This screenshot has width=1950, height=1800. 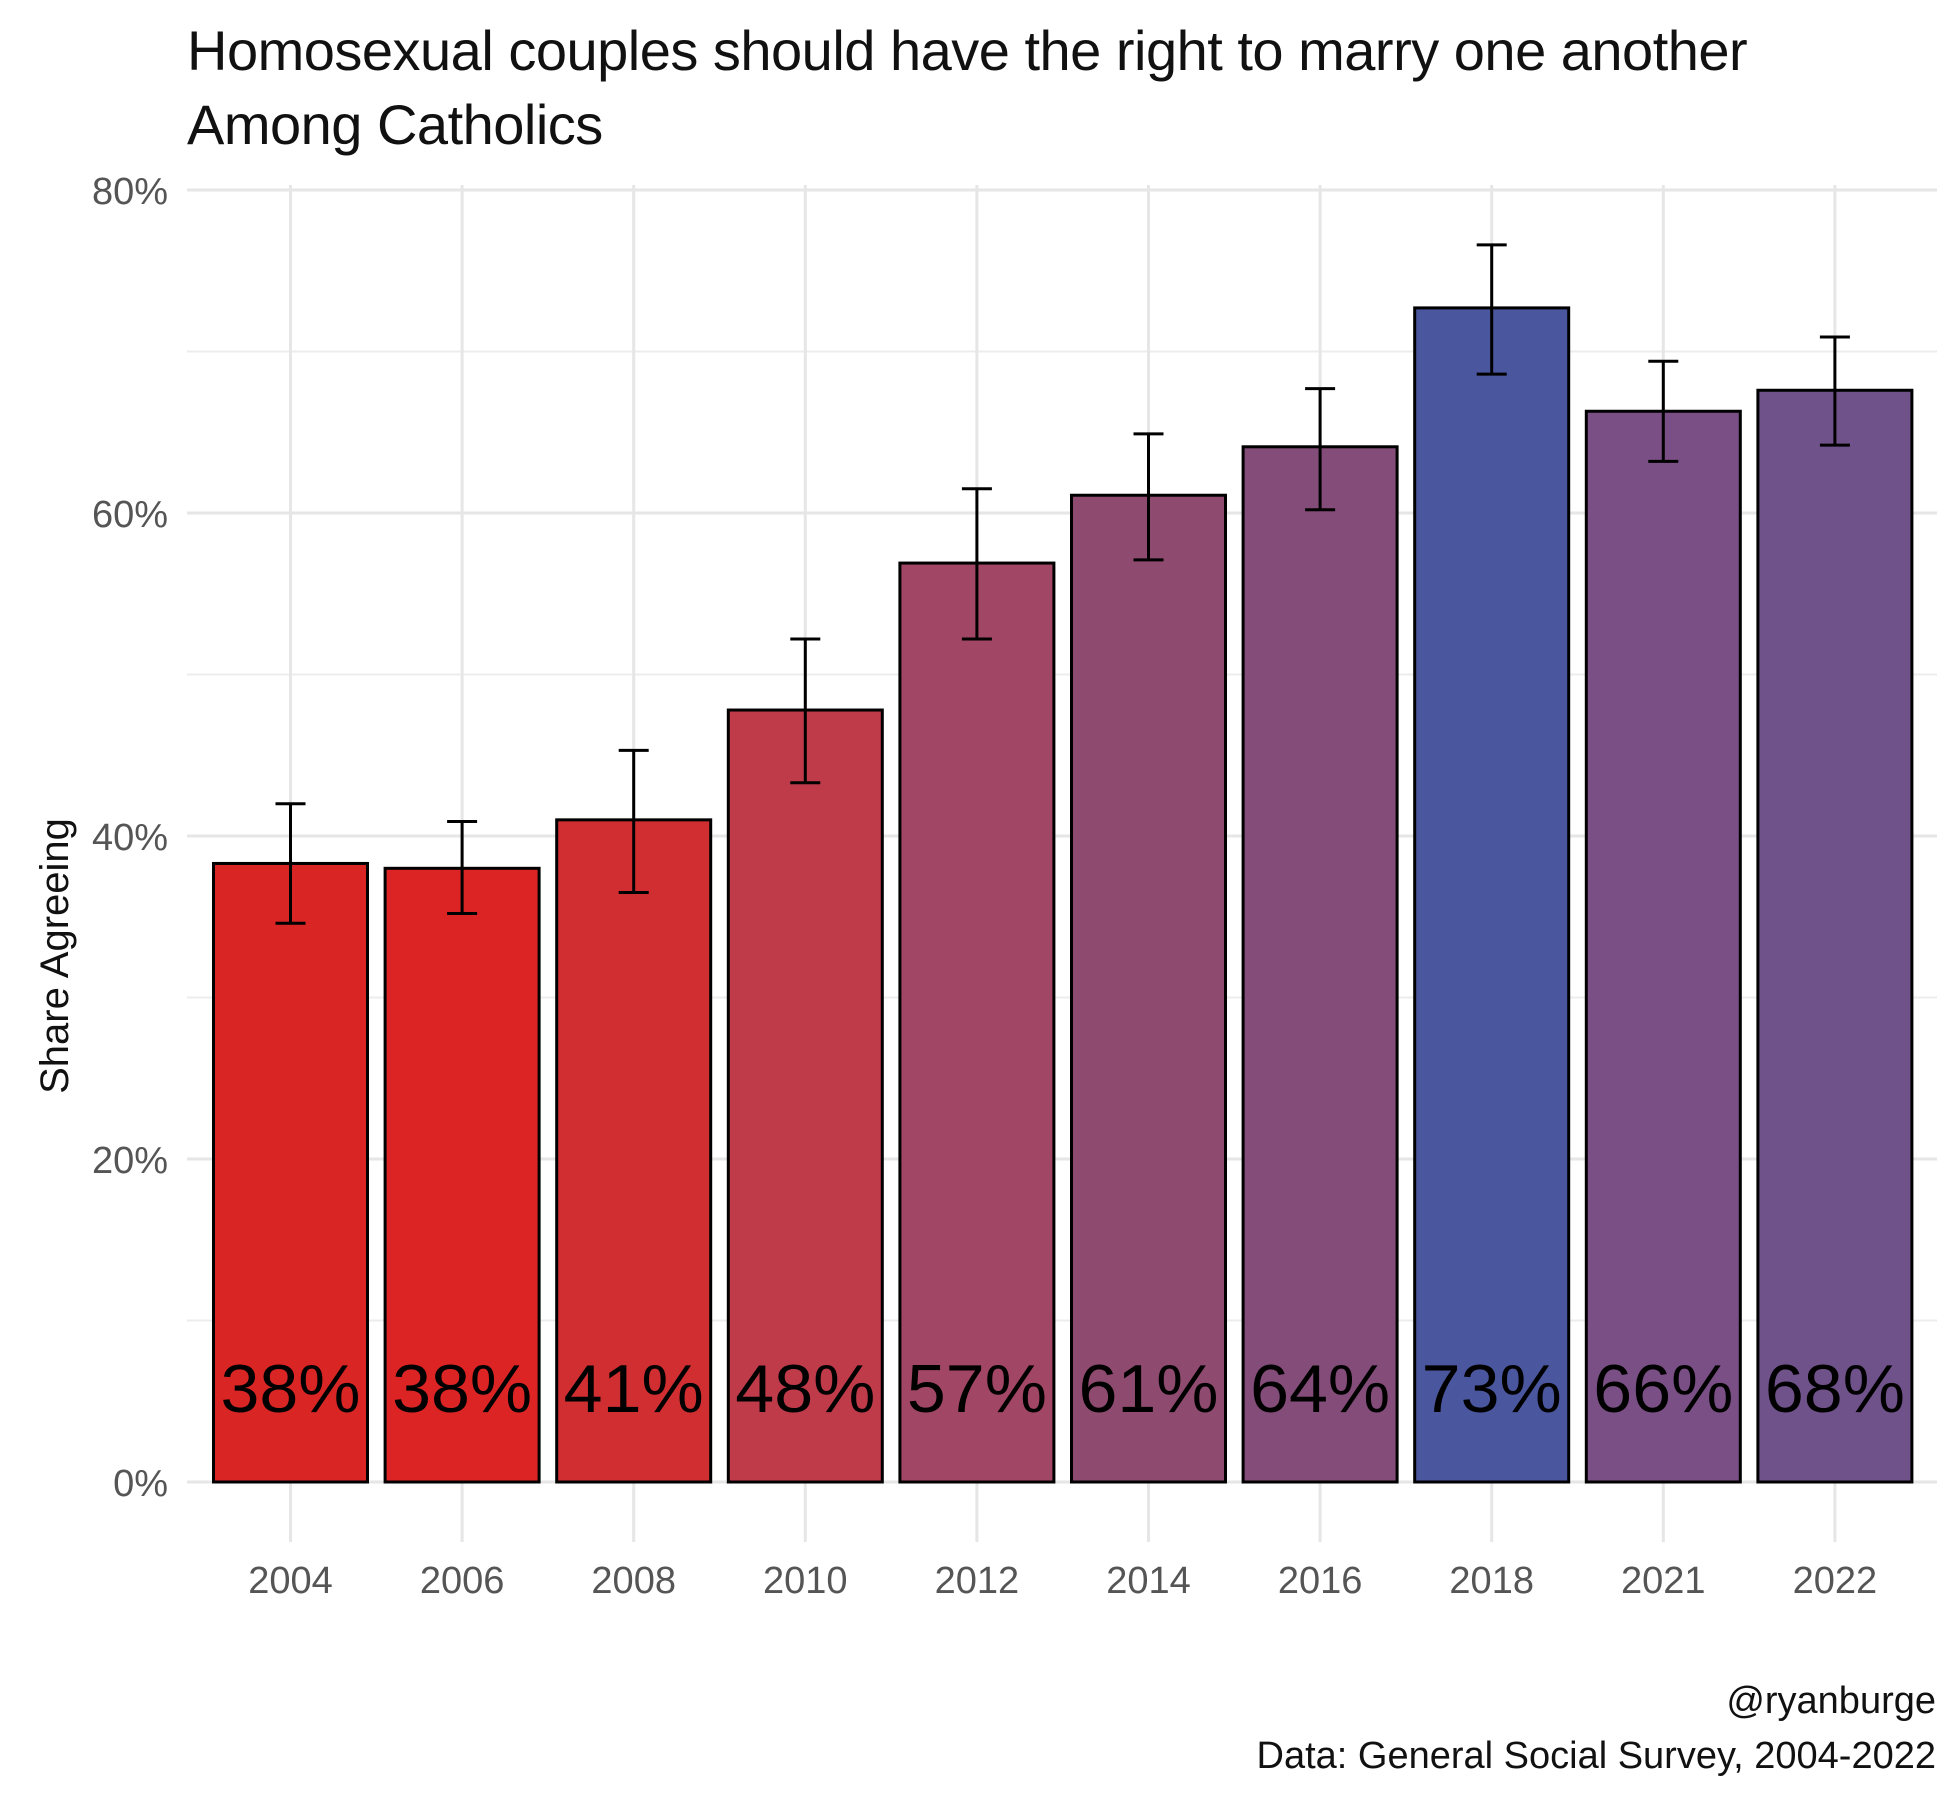 I want to click on bar-2016, so click(x=1320, y=964).